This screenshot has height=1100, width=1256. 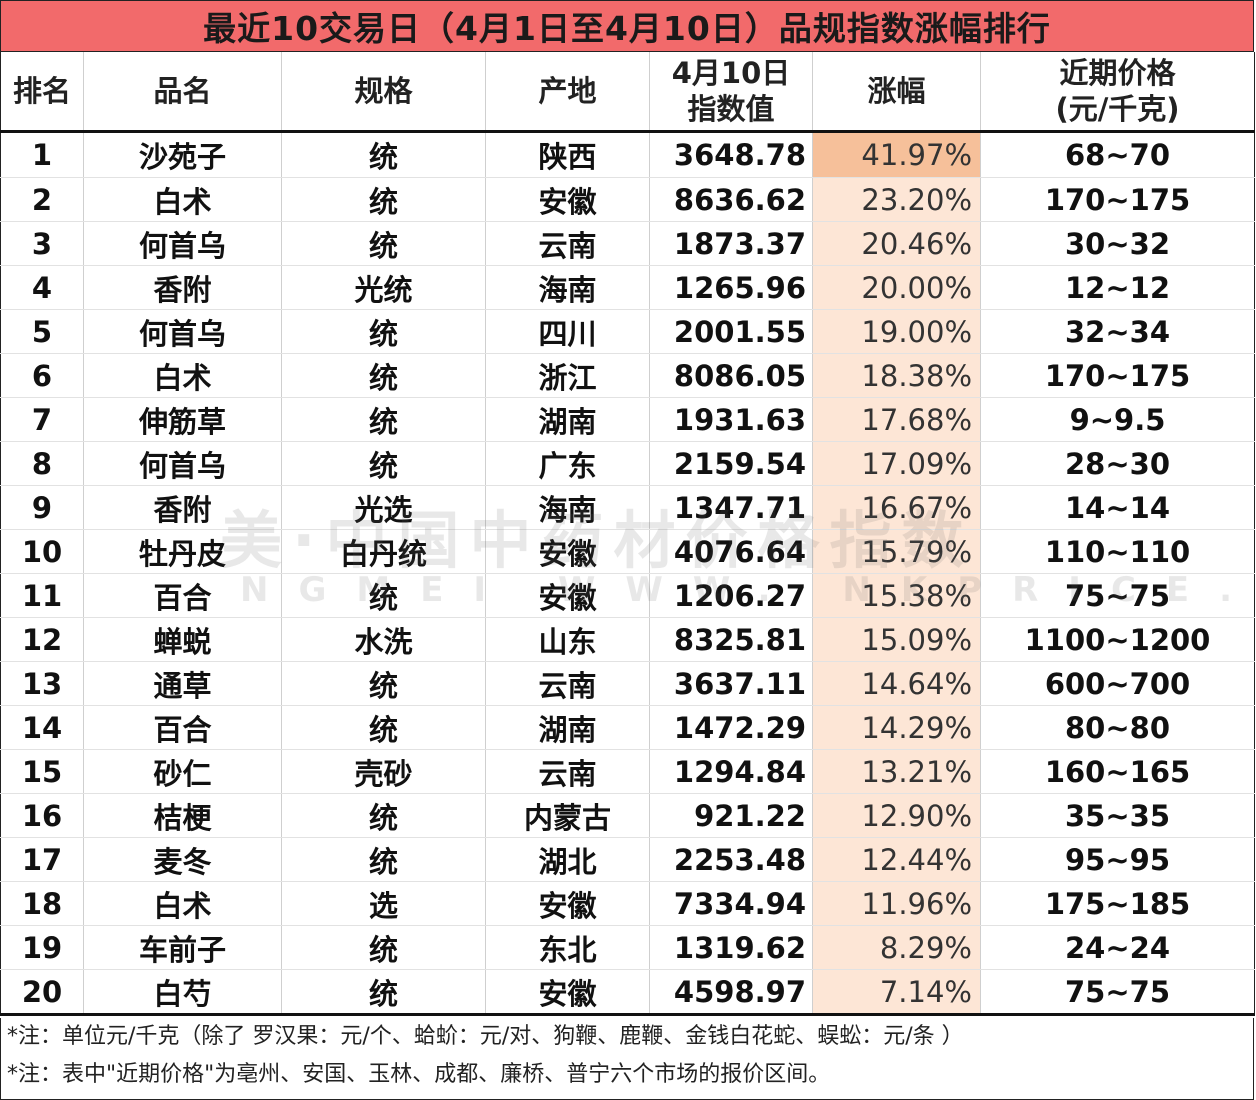 I want to click on cell-origin: 四川, so click(x=567, y=331).